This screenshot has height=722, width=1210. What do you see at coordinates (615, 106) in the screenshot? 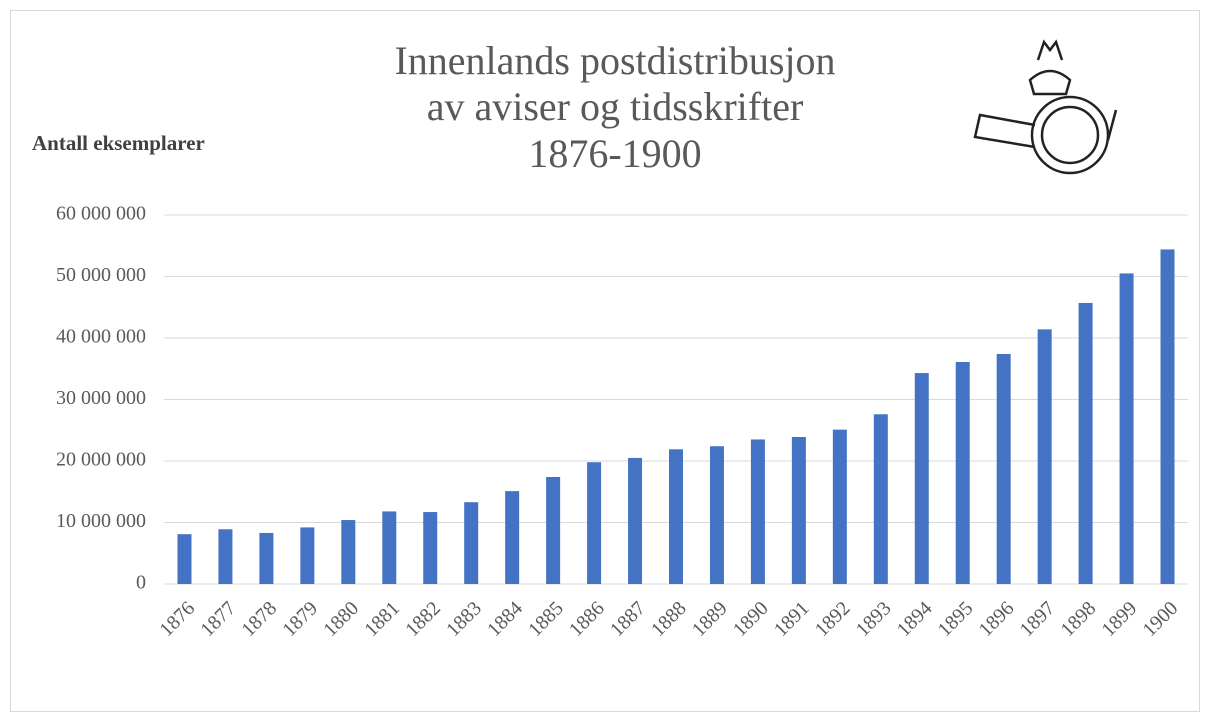
I see `chart-title: av aviser og tidsskrifter` at bounding box center [615, 106].